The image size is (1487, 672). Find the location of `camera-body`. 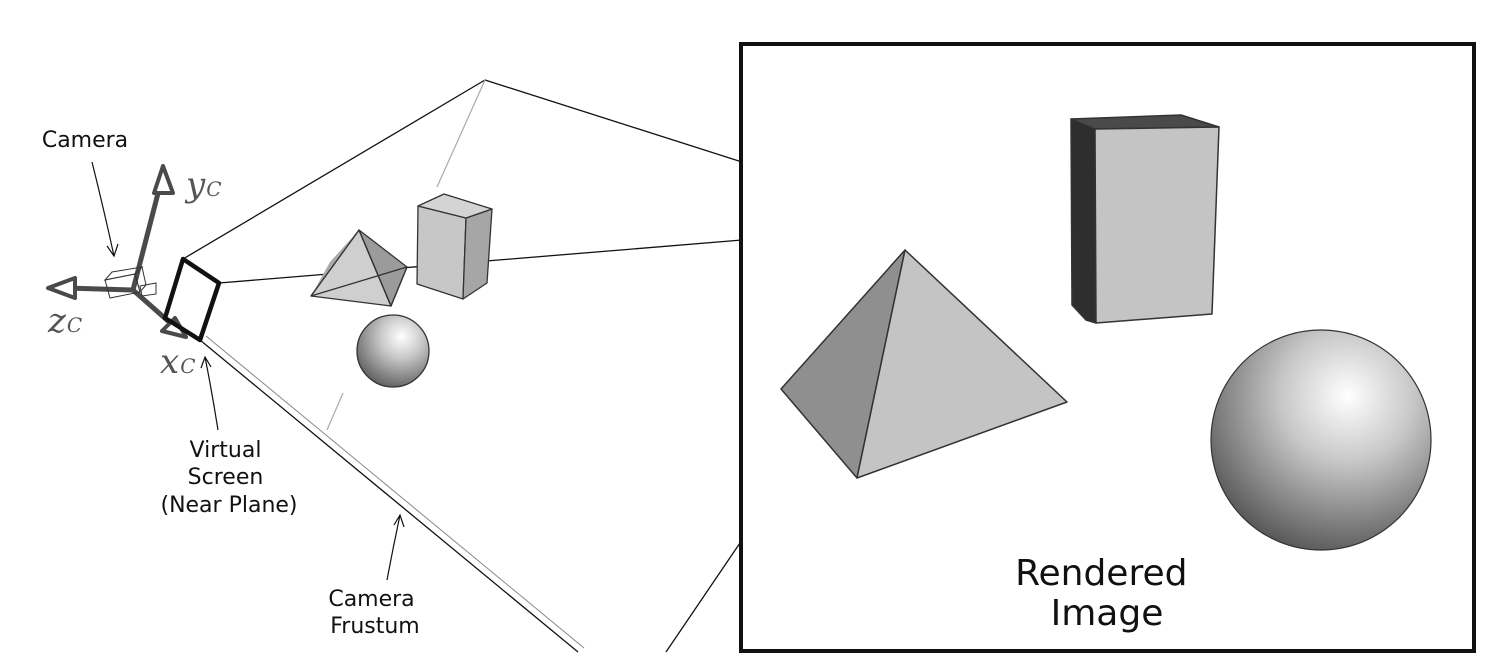

camera-body is located at coordinates (130, 282).